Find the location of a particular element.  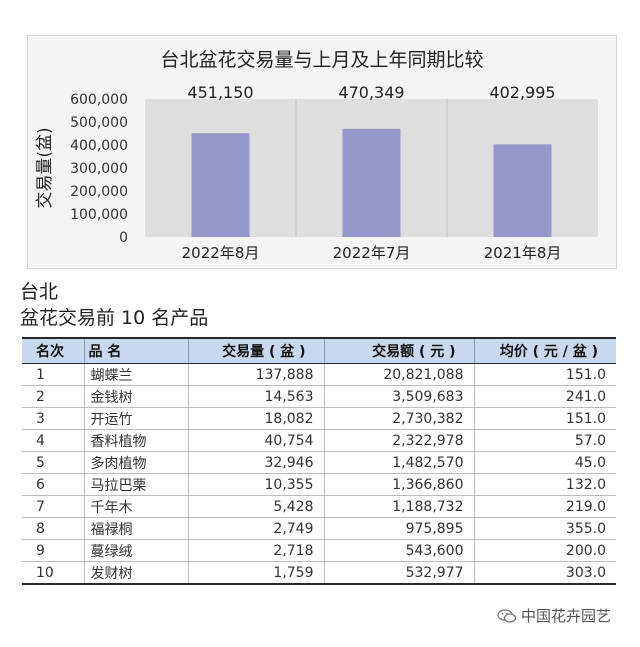

watermark: 中国花卉园艺 is located at coordinates (554, 615).